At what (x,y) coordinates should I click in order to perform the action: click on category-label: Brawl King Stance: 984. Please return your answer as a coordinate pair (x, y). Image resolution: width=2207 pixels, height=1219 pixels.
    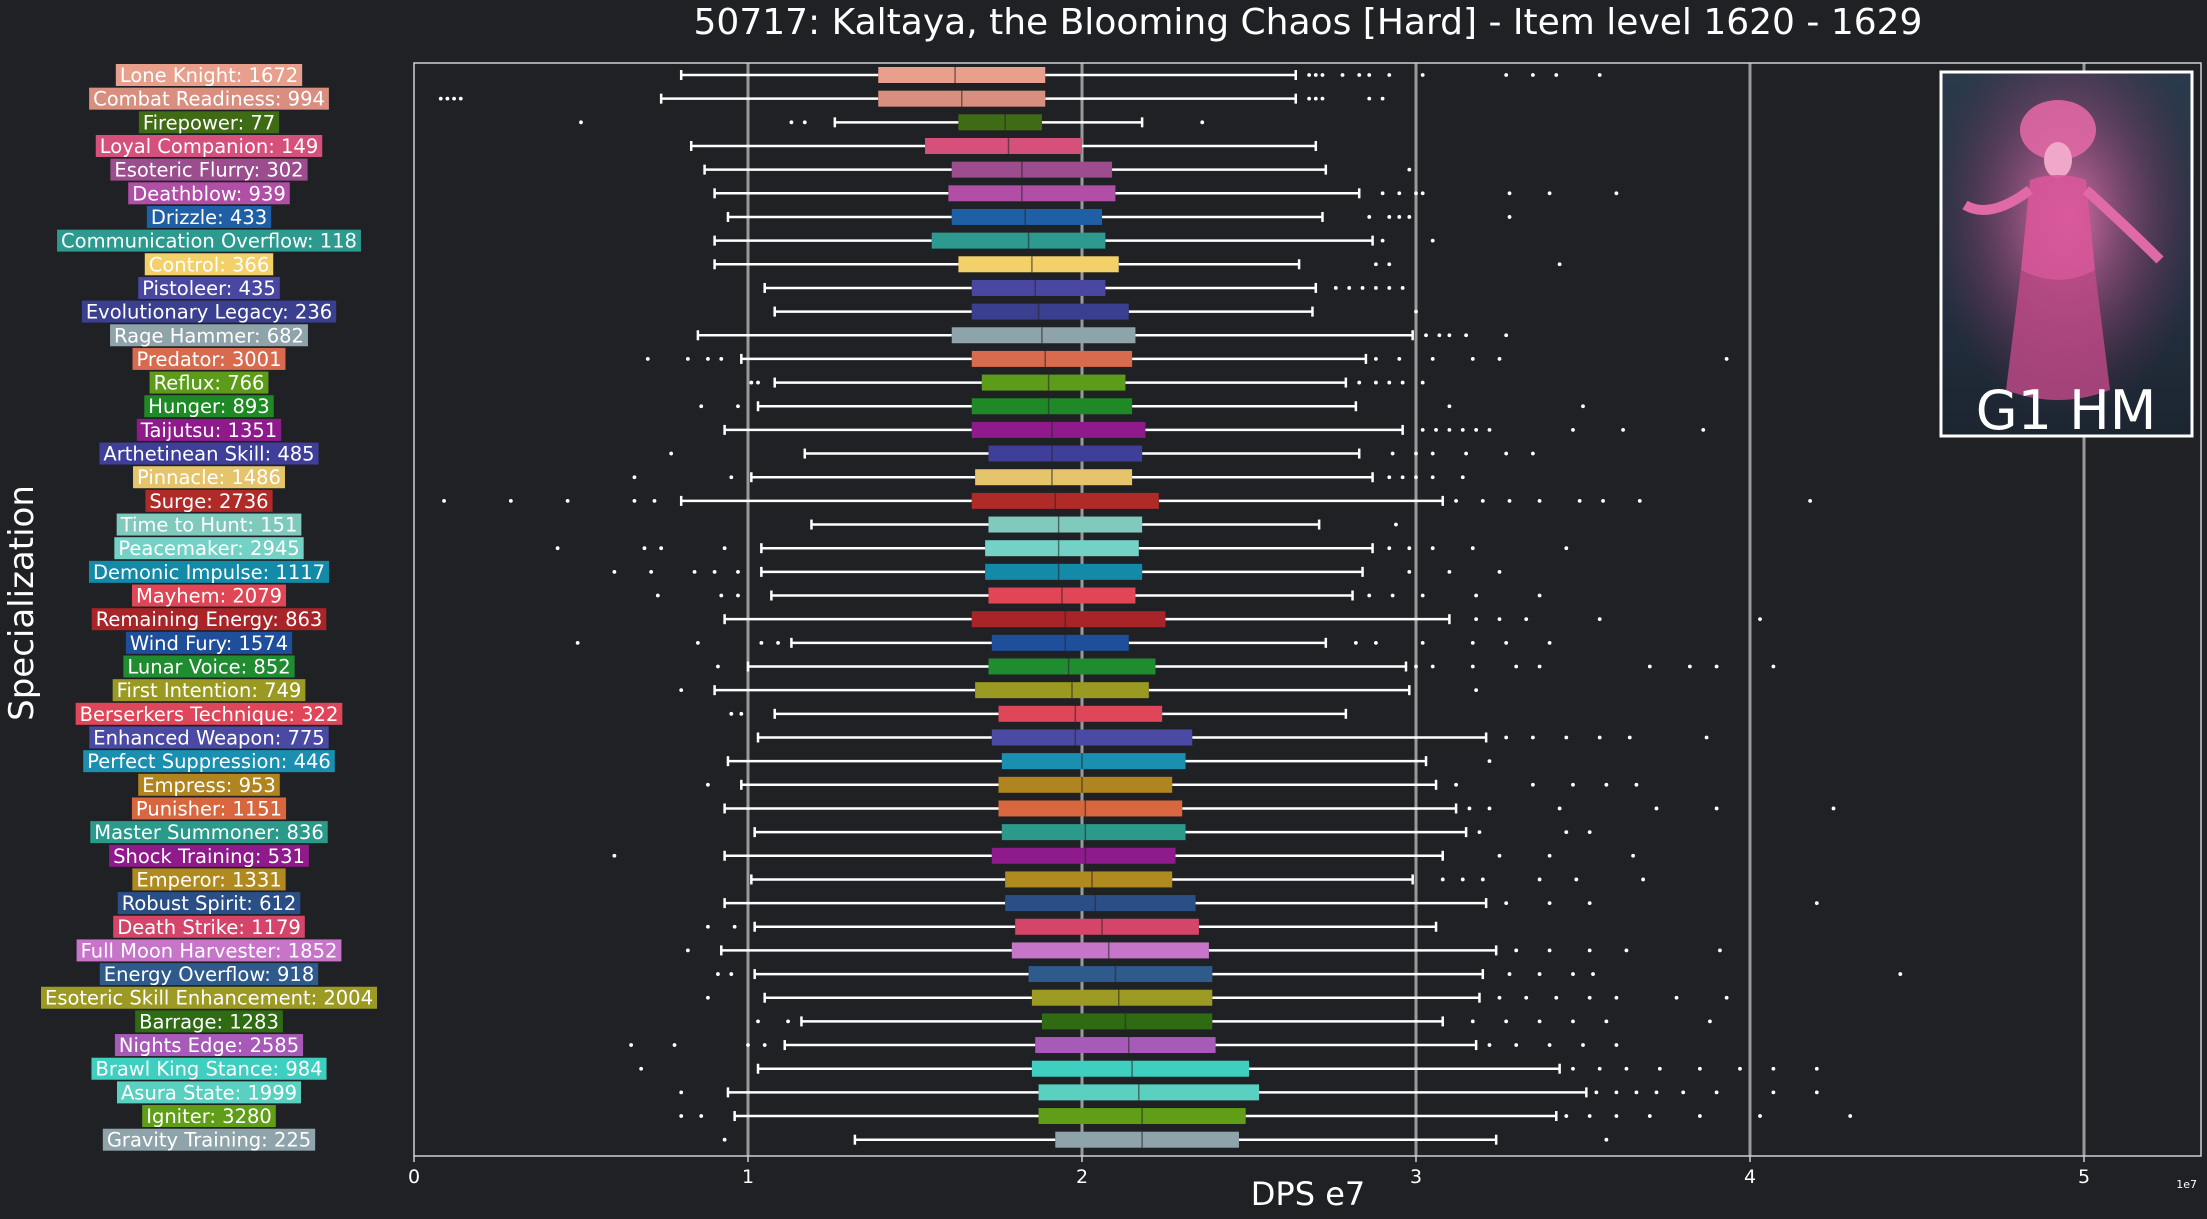
    Looking at the image, I should click on (208, 1069).